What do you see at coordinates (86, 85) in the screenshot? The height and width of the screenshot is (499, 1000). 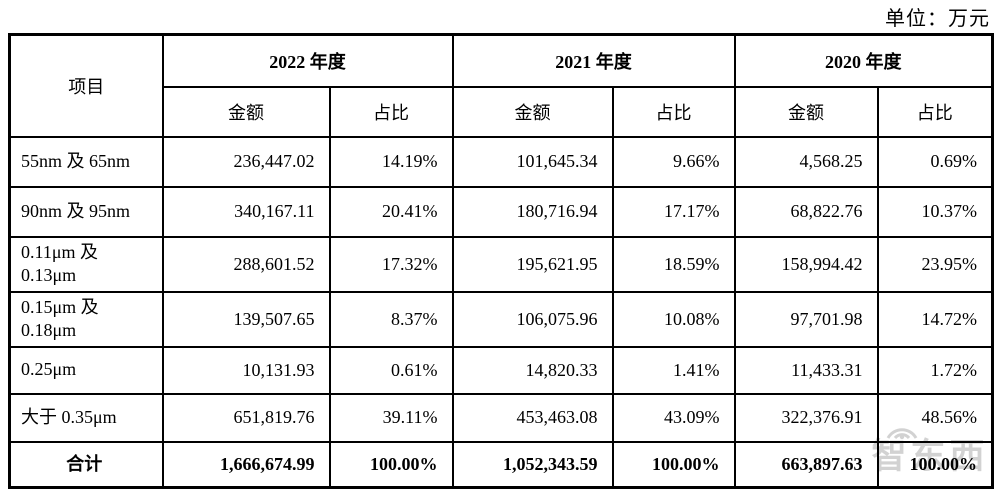 I see `column-header-item: 项目` at bounding box center [86, 85].